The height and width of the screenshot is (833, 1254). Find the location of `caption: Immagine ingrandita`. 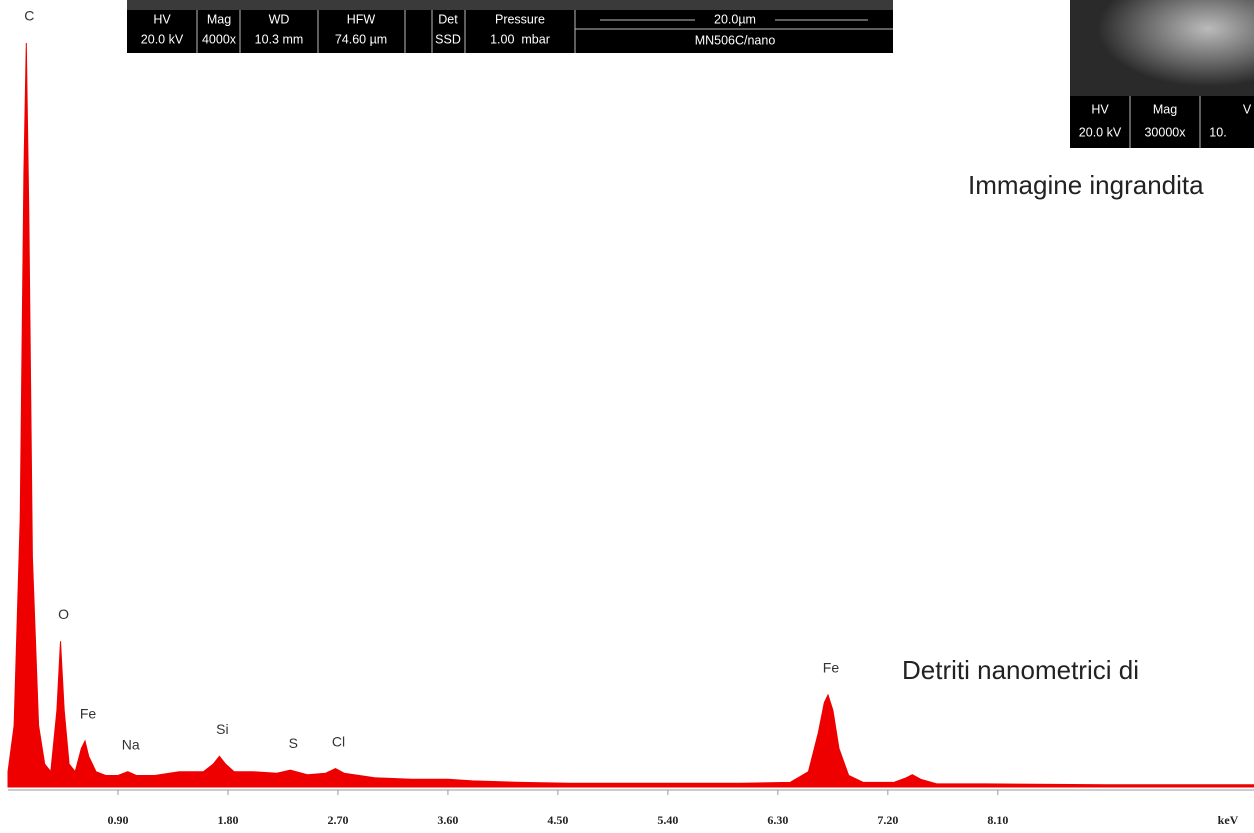

caption: Immagine ingrandita is located at coordinates (1086, 185).